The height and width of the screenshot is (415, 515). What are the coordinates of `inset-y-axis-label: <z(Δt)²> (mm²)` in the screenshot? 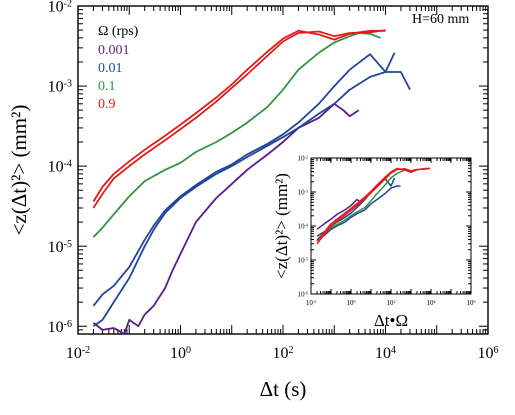 It's located at (281, 226).